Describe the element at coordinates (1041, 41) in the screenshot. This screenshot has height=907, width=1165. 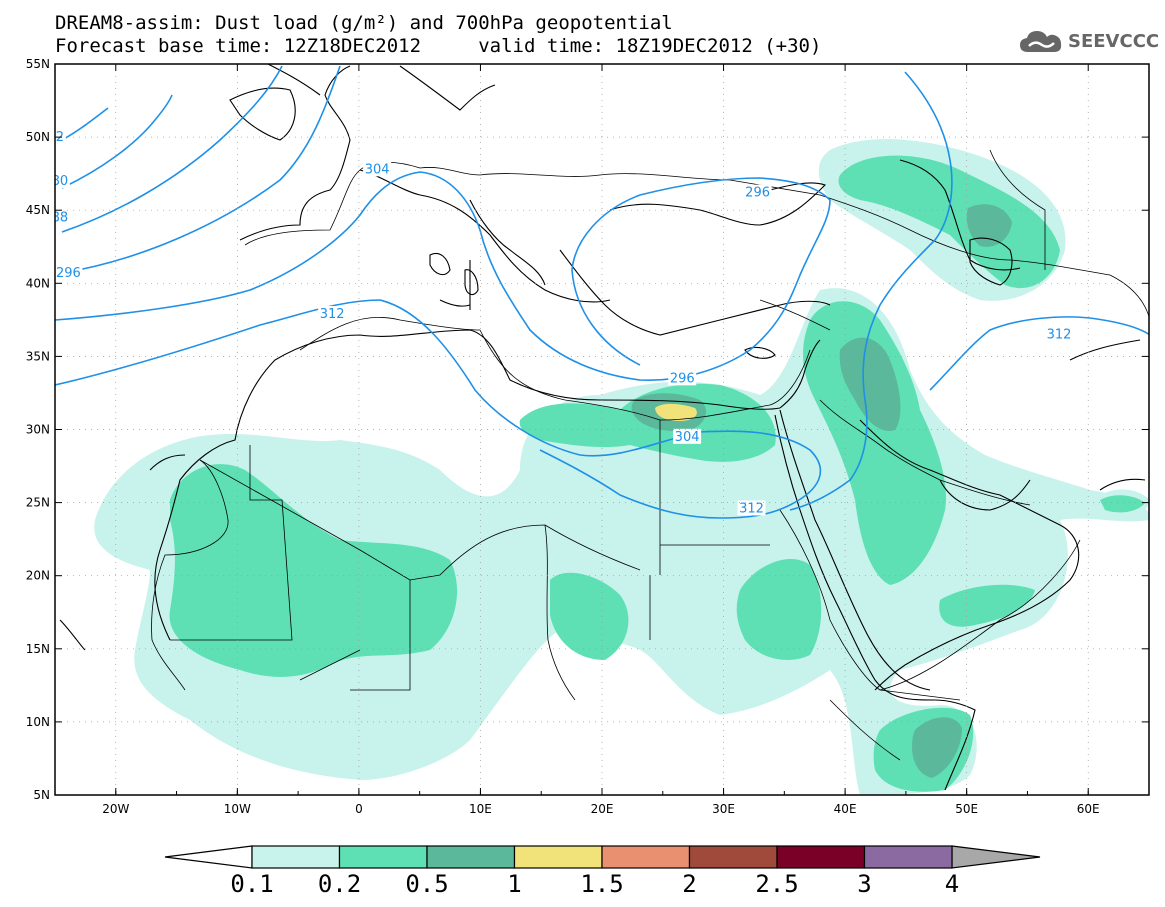
I see `cloud-icon` at that location.